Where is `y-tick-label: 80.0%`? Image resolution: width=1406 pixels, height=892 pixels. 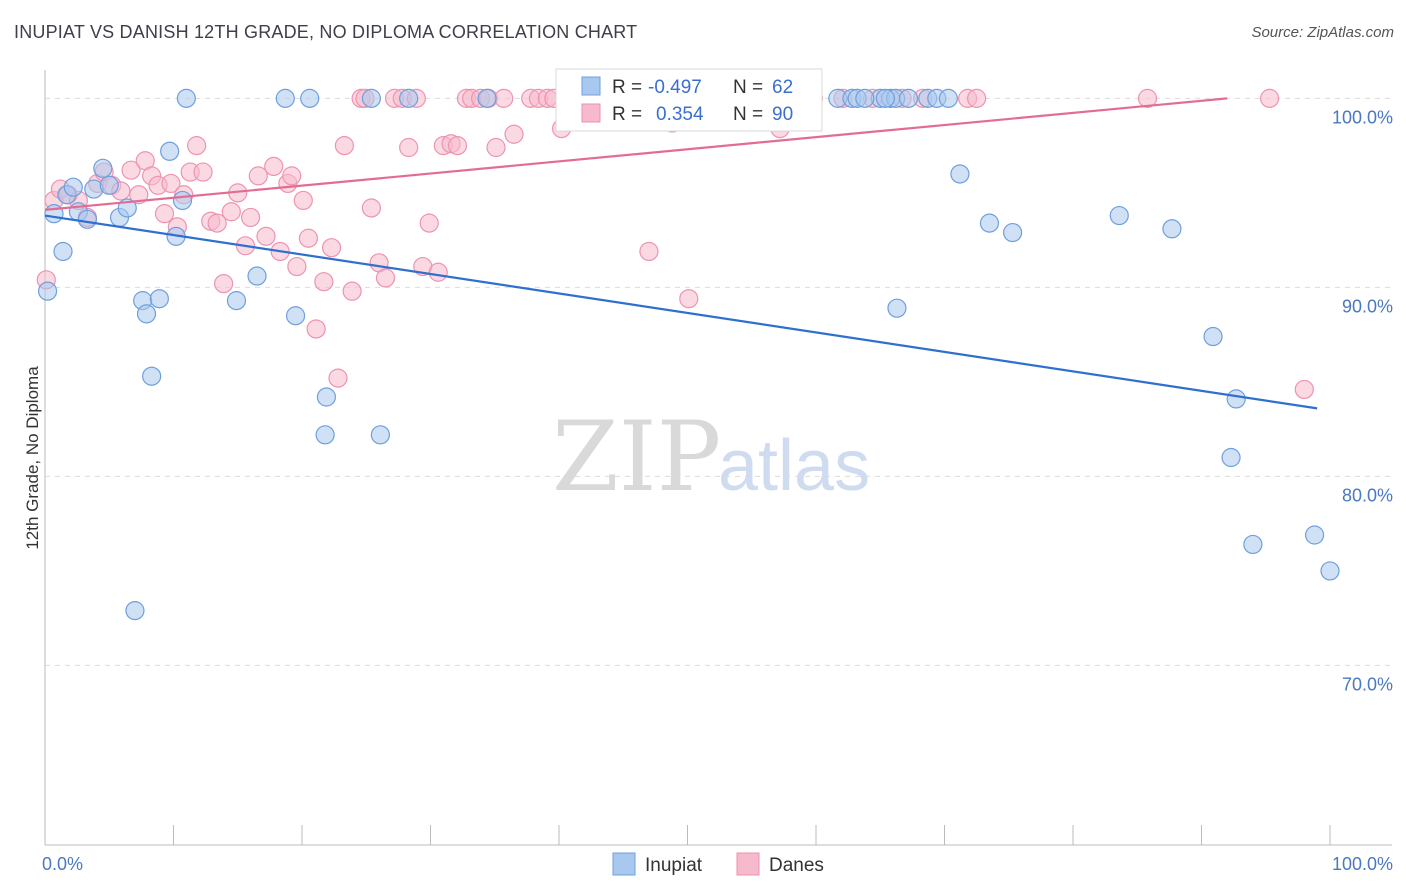
y-tick-label: 80.0% is located at coordinates (1367, 495).